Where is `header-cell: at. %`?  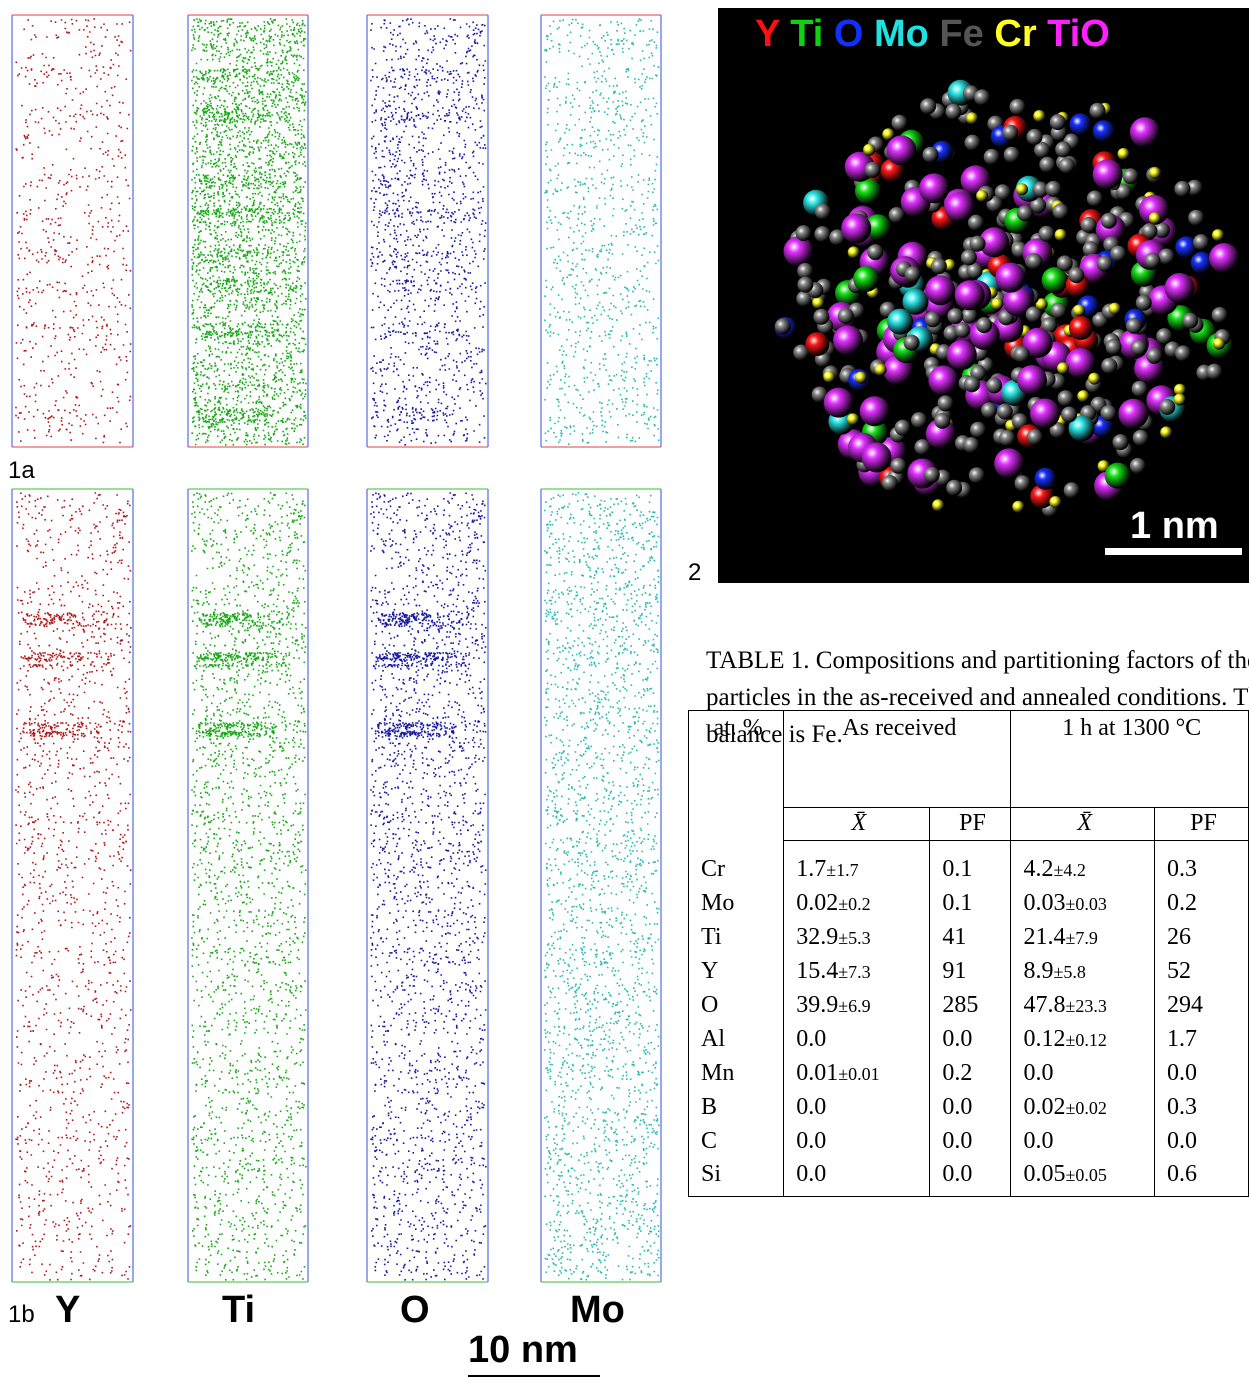 header-cell: at. % is located at coordinates (736, 775).